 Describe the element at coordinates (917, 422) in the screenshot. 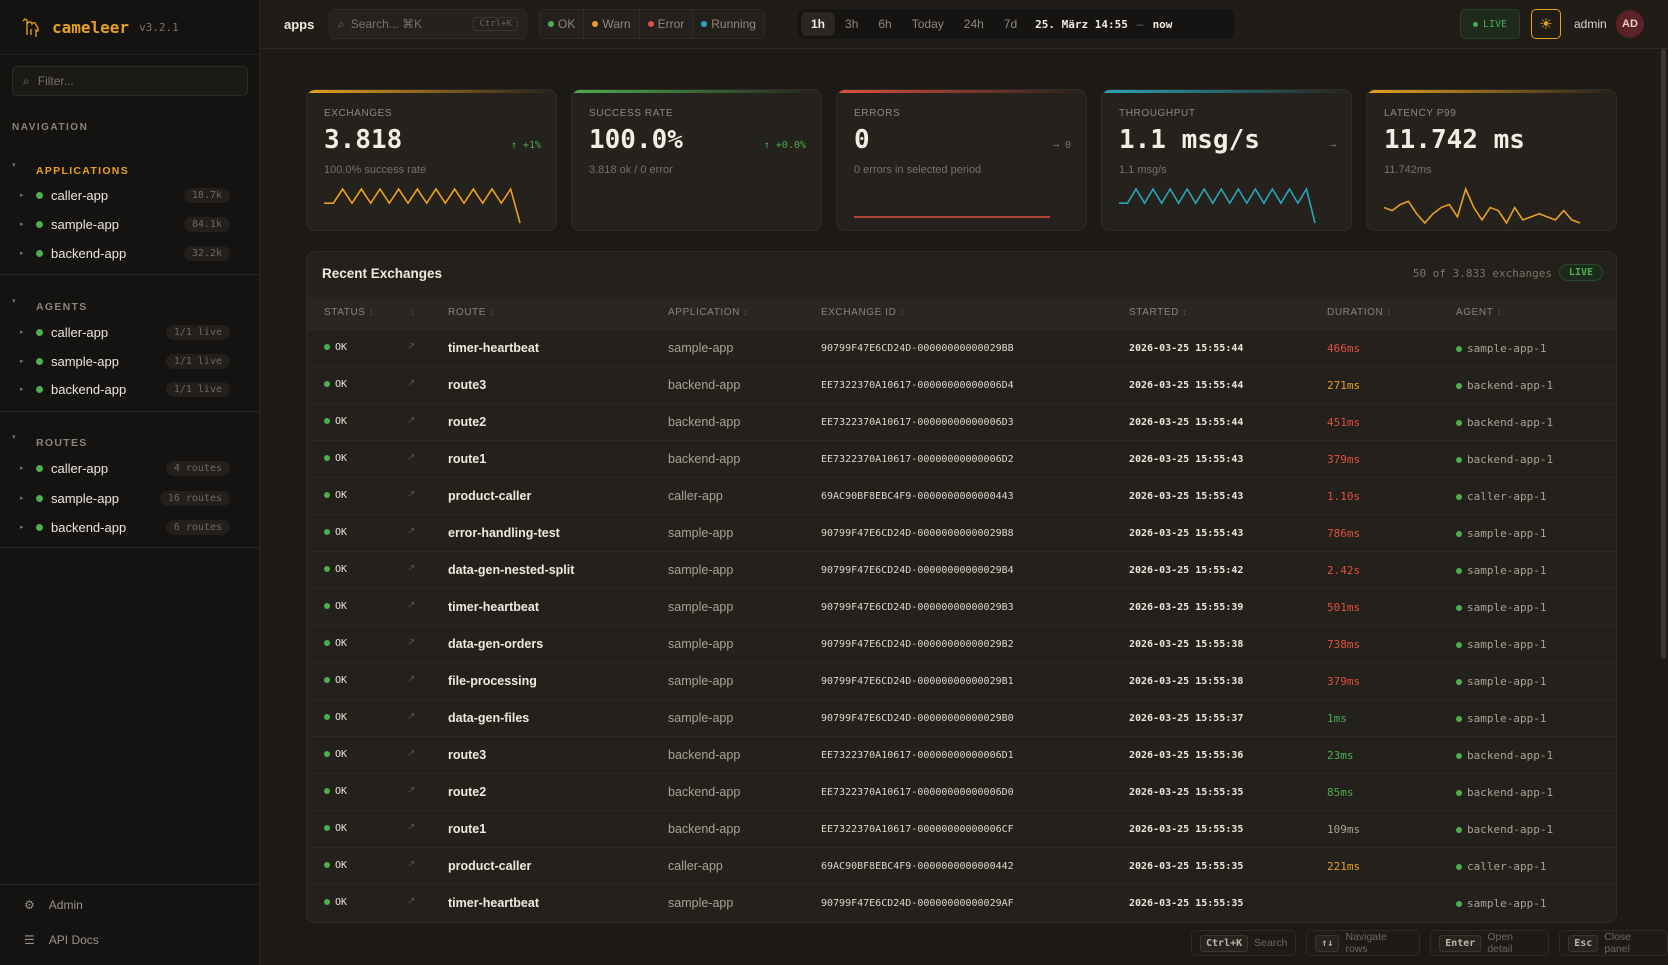

I see `exchange-id-cell: EE7322370A10617-00000000000006D3` at that location.